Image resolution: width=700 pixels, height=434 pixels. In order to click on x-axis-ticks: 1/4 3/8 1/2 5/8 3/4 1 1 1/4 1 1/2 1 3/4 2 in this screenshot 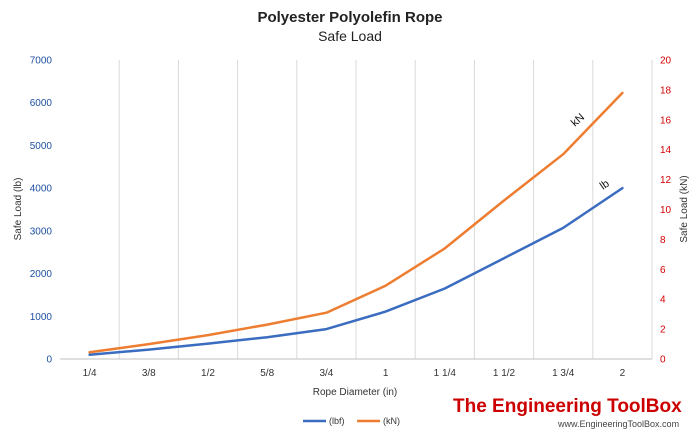, I will do `click(354, 373)`.